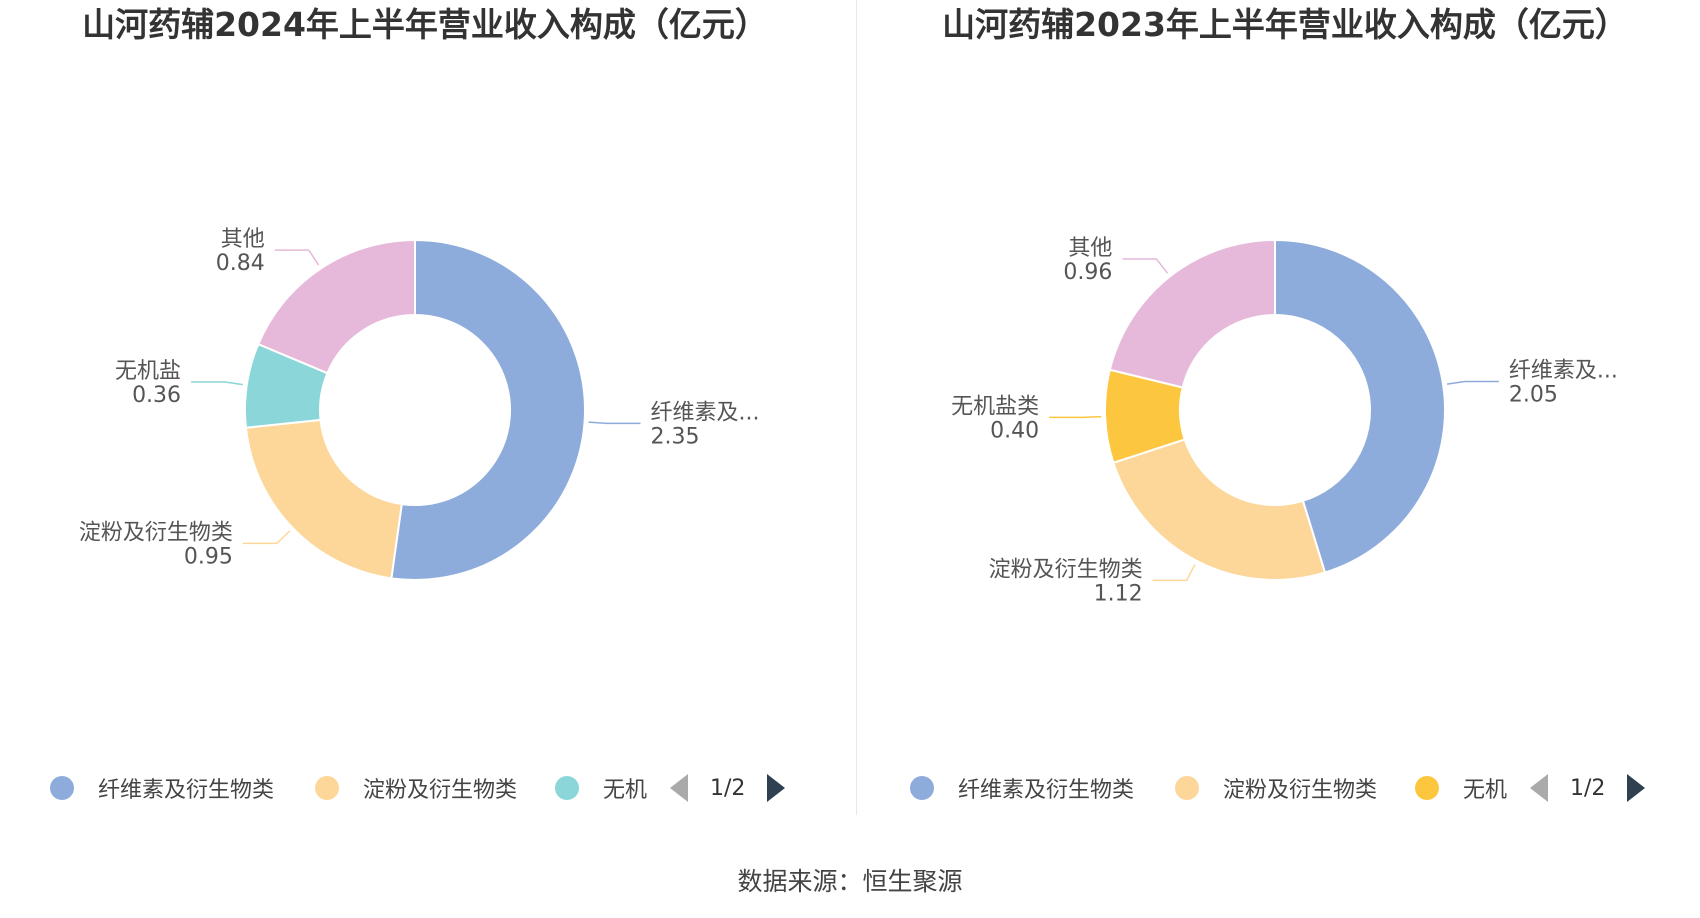 Image resolution: width=1700 pixels, height=918 pixels. I want to click on chart-title: 山河药辅2024年上半年营业收入构成（亿元）, so click(425, 24).